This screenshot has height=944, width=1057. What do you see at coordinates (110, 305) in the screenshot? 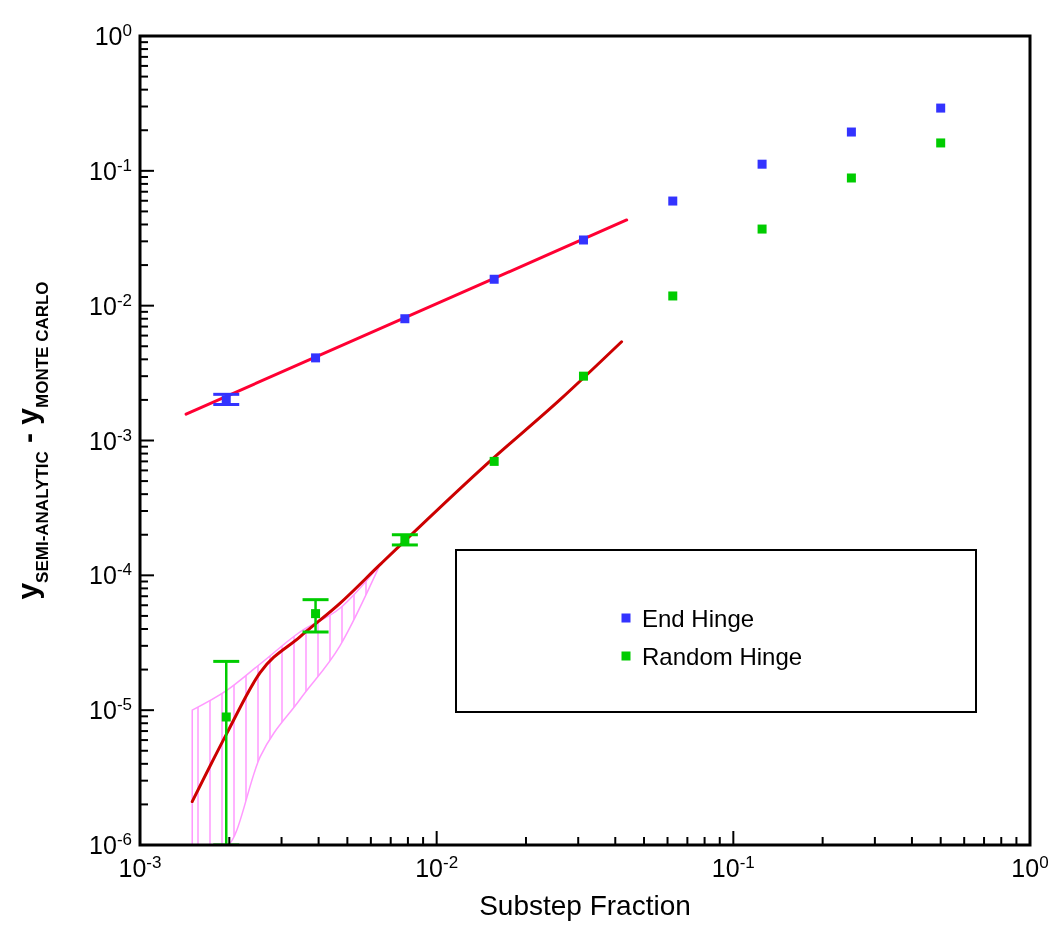
I see `y-tick-label: 10$^{-2}$` at bounding box center [110, 305].